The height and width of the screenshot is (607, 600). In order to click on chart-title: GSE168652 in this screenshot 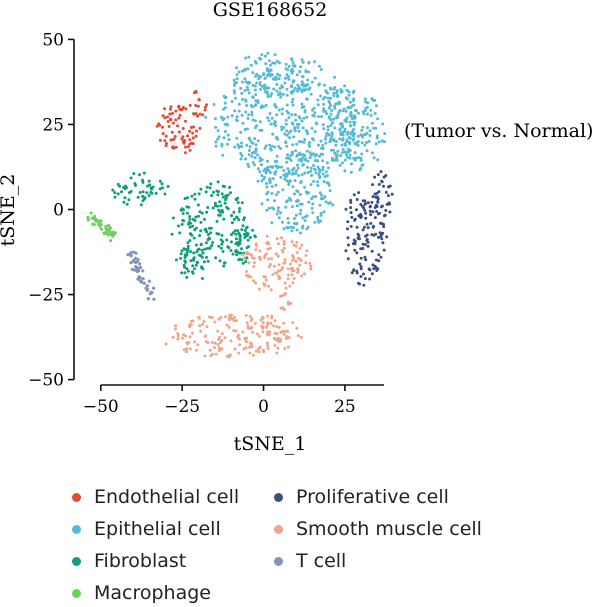, I will do `click(270, 10)`.